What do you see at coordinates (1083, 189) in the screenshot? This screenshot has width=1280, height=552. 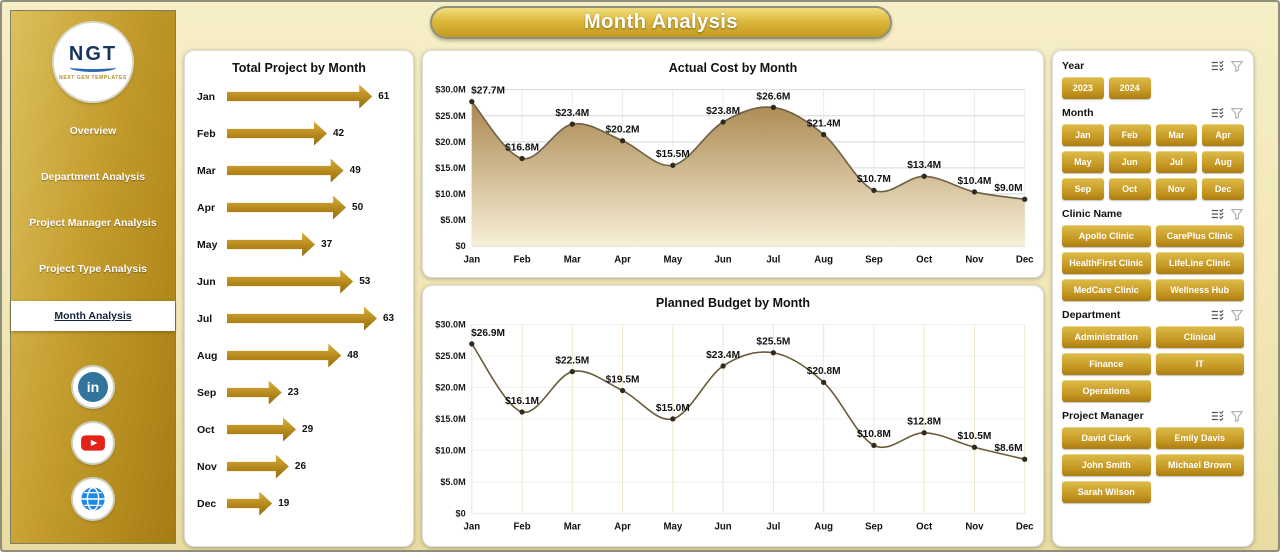 I see `filter-option-sep: Sep` at bounding box center [1083, 189].